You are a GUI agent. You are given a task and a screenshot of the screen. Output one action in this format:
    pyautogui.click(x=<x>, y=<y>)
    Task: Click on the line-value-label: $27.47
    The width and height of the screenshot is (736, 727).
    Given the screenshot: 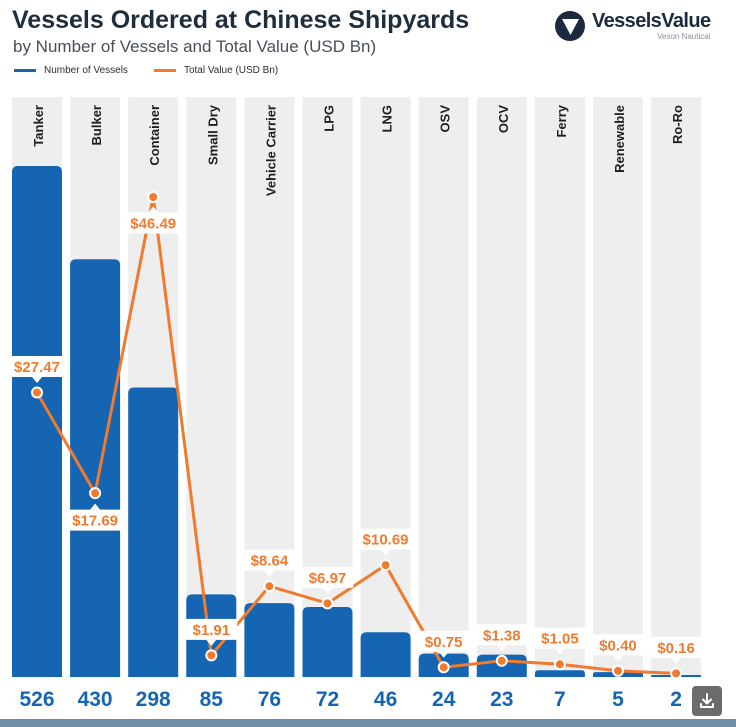 What is the action you would take?
    pyautogui.click(x=37, y=367)
    